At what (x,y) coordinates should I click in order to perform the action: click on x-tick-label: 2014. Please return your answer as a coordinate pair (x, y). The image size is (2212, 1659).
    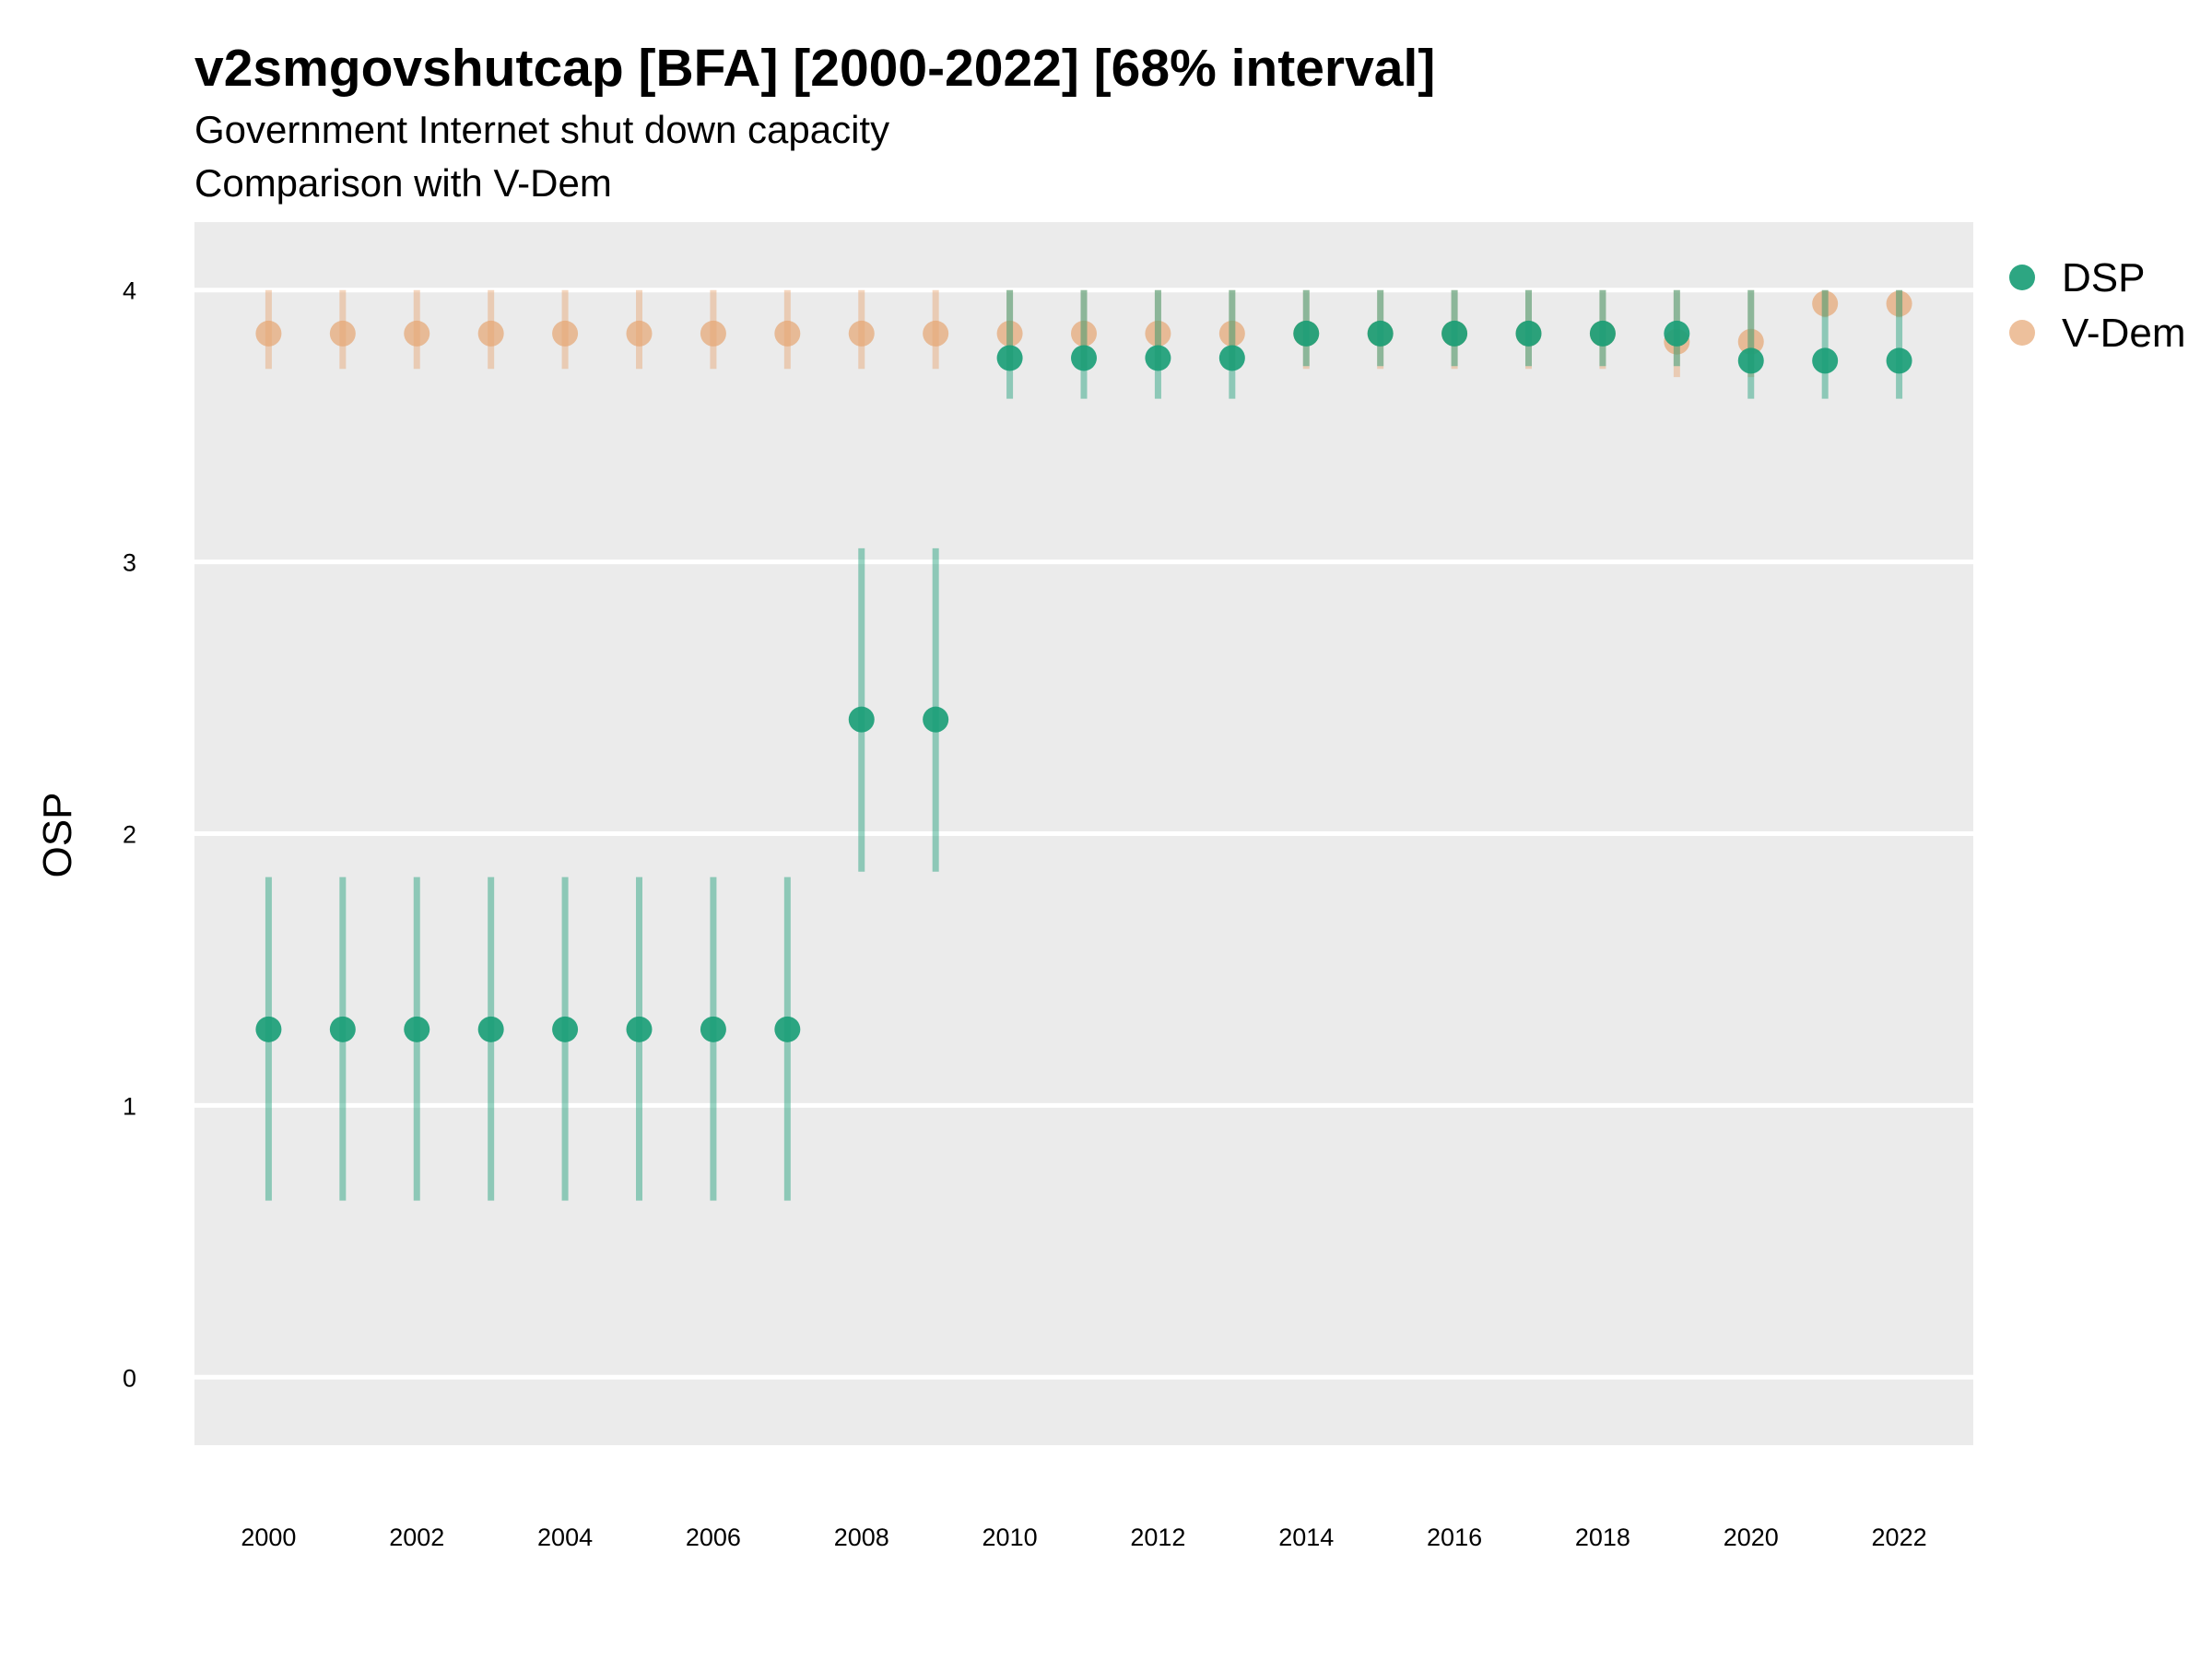
    Looking at the image, I should click on (1306, 1537).